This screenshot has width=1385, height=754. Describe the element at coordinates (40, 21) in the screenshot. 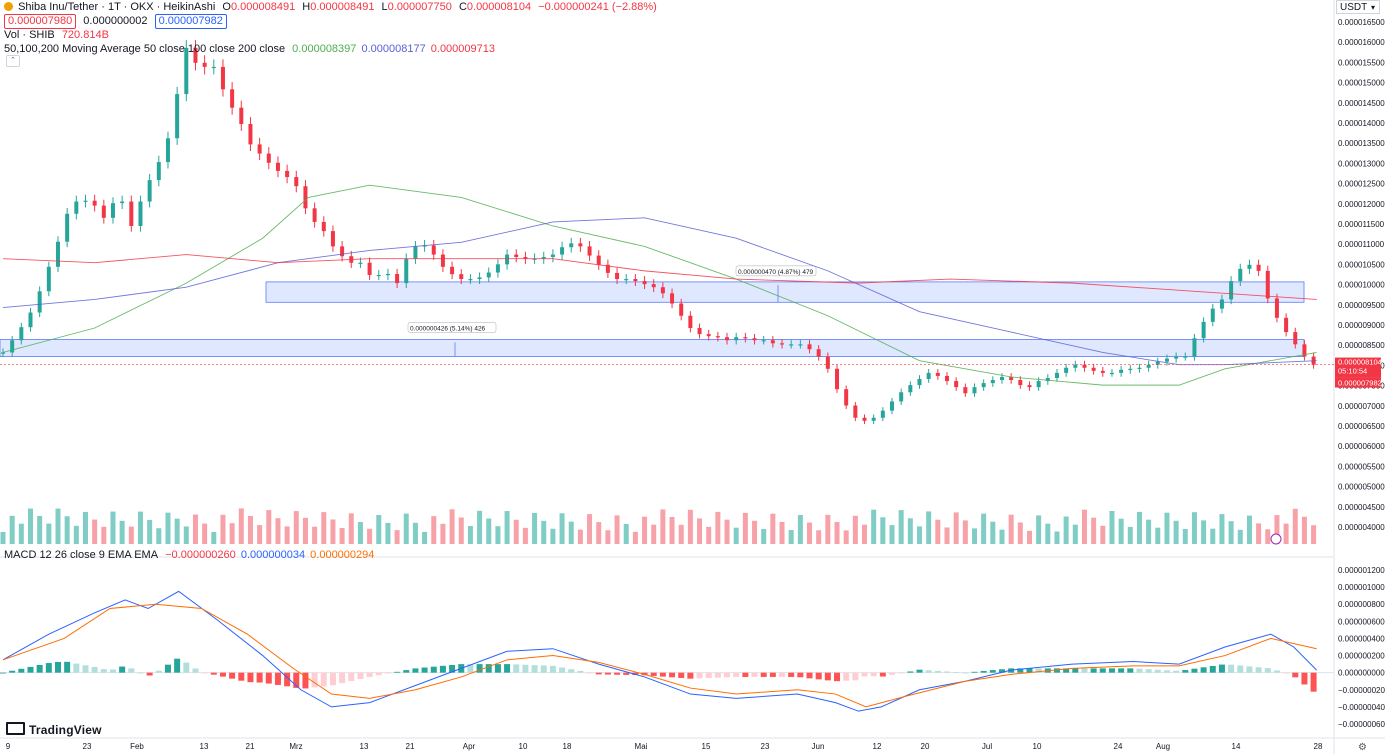

I see `bid-box: 0.000007980` at that location.